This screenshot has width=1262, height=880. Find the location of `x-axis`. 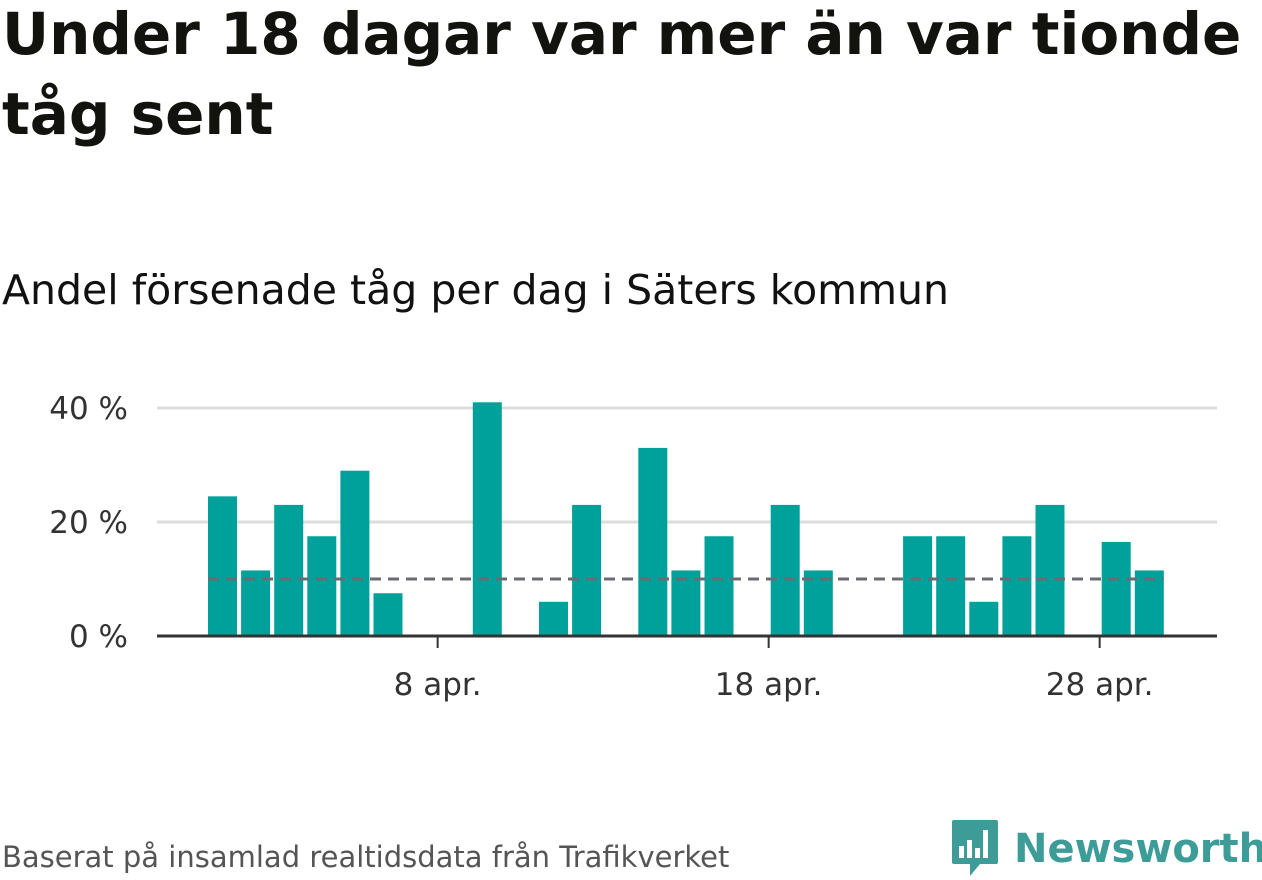

x-axis is located at coordinates (687, 641).